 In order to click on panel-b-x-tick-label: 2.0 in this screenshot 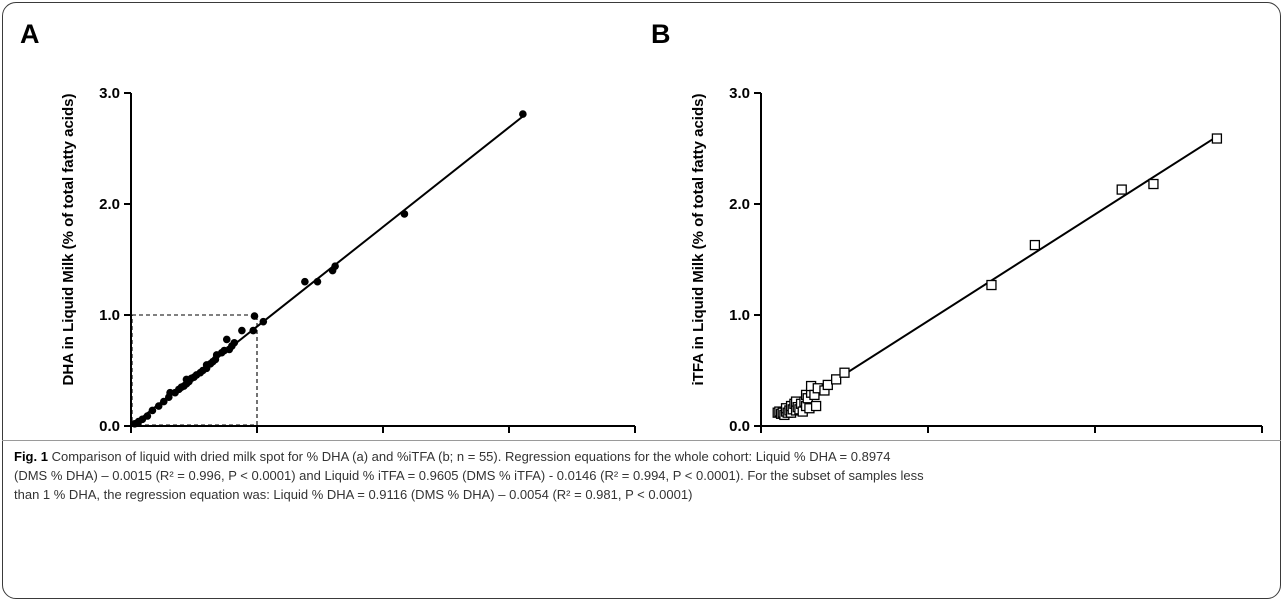, I will do `click(1095, 438)`.